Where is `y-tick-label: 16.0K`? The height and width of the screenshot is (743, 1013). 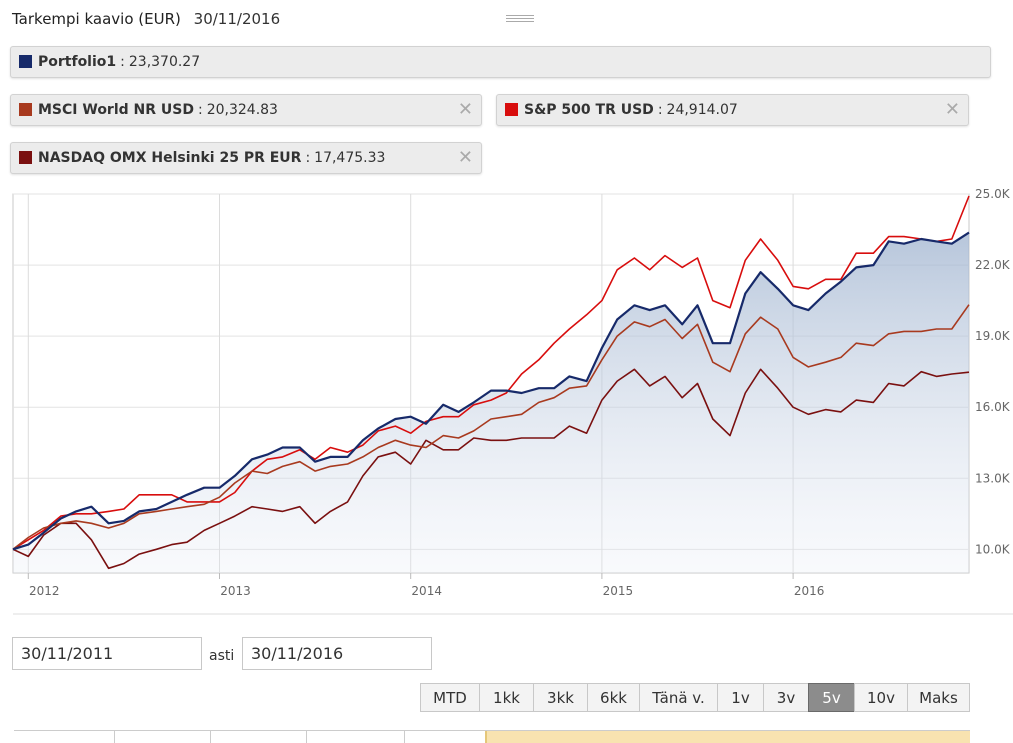
y-tick-label: 16.0K is located at coordinates (993, 407).